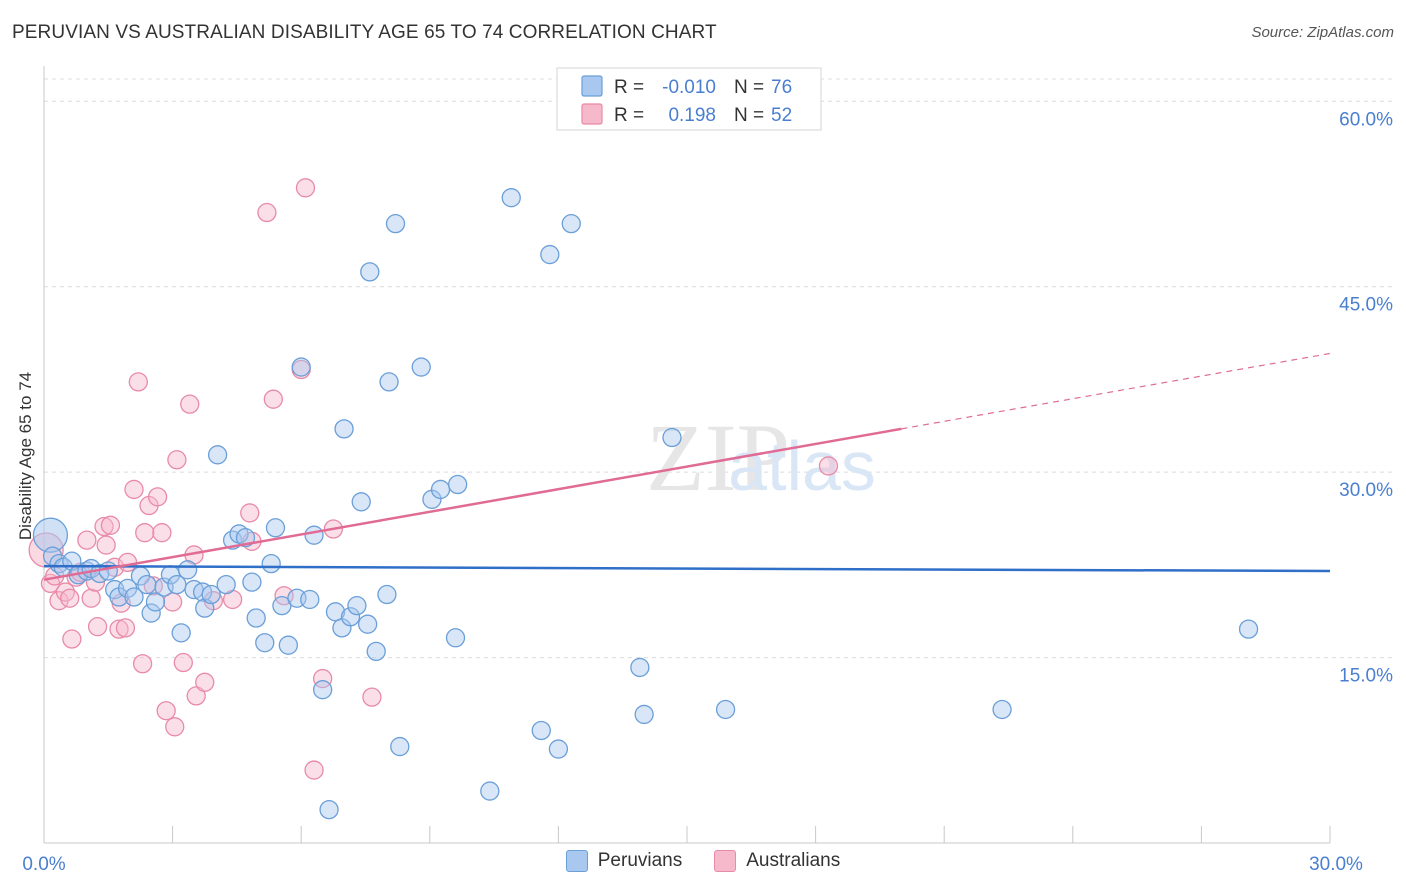 The width and height of the screenshot is (1406, 892). What do you see at coordinates (793, 860) in the screenshot?
I see `legend-label-australians: Australians` at bounding box center [793, 860].